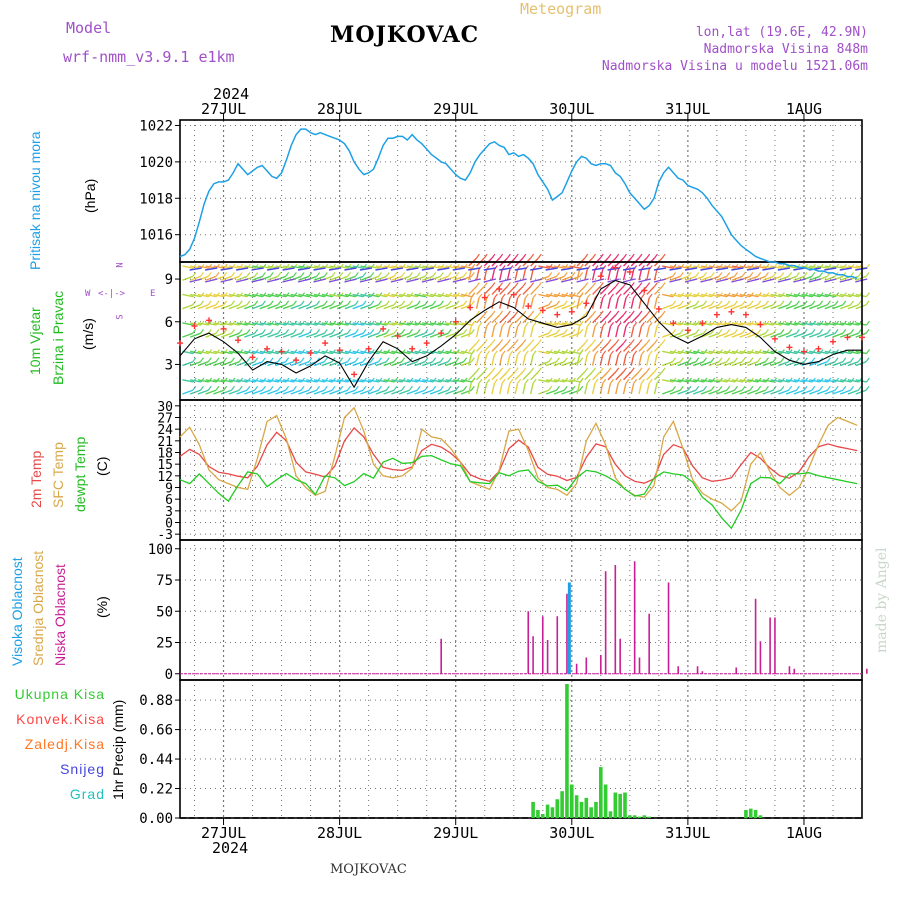  What do you see at coordinates (165, 407) in the screenshot?
I see `y-tick-label: 30` at bounding box center [165, 407].